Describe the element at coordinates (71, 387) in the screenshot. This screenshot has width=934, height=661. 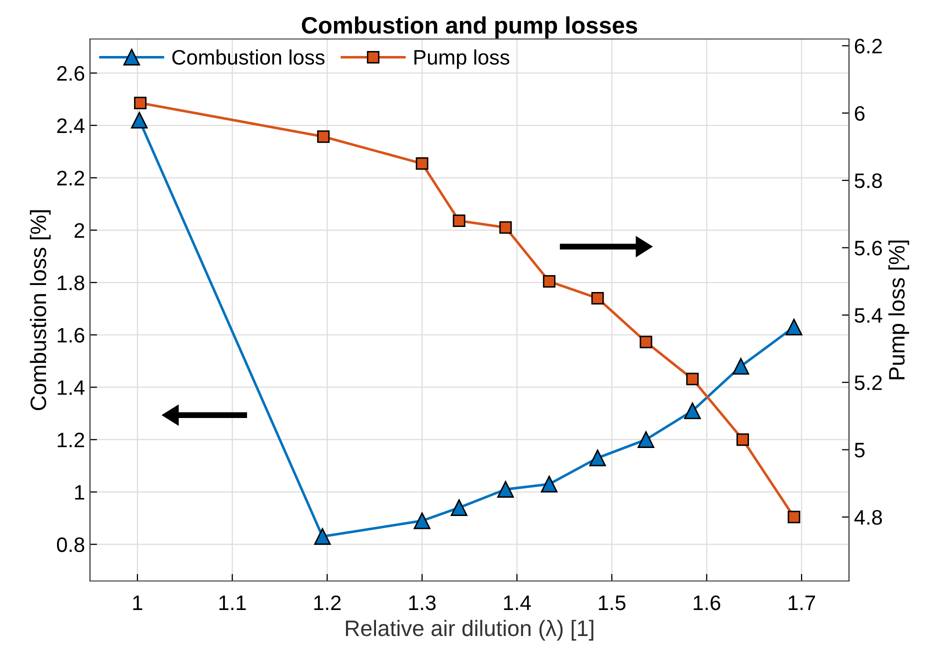
I see `y-tick-label: 1.4` at that location.